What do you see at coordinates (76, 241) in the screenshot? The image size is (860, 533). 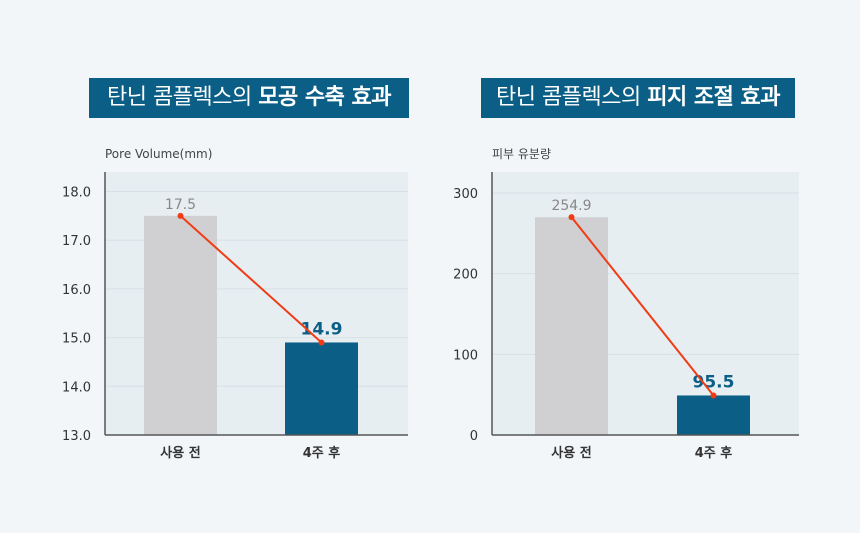 I see `y-tick-label: 17.0` at bounding box center [76, 241].